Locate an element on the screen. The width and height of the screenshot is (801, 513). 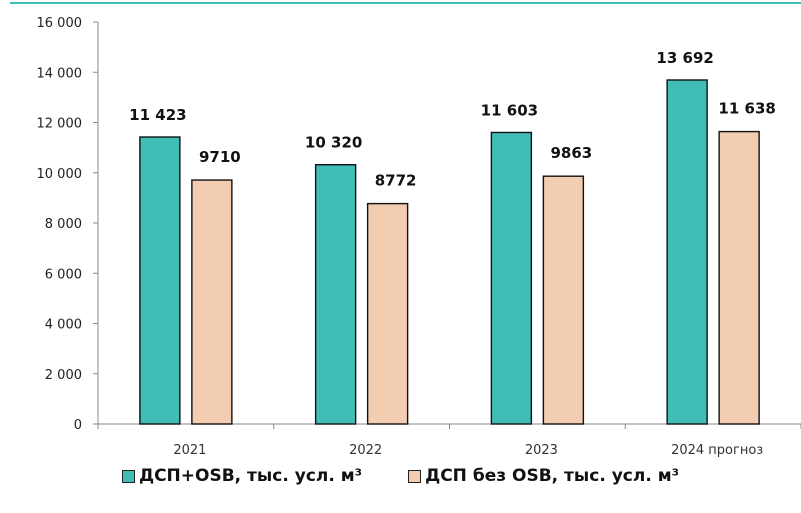
y-tick-label: 8 000 is located at coordinates (63, 224).